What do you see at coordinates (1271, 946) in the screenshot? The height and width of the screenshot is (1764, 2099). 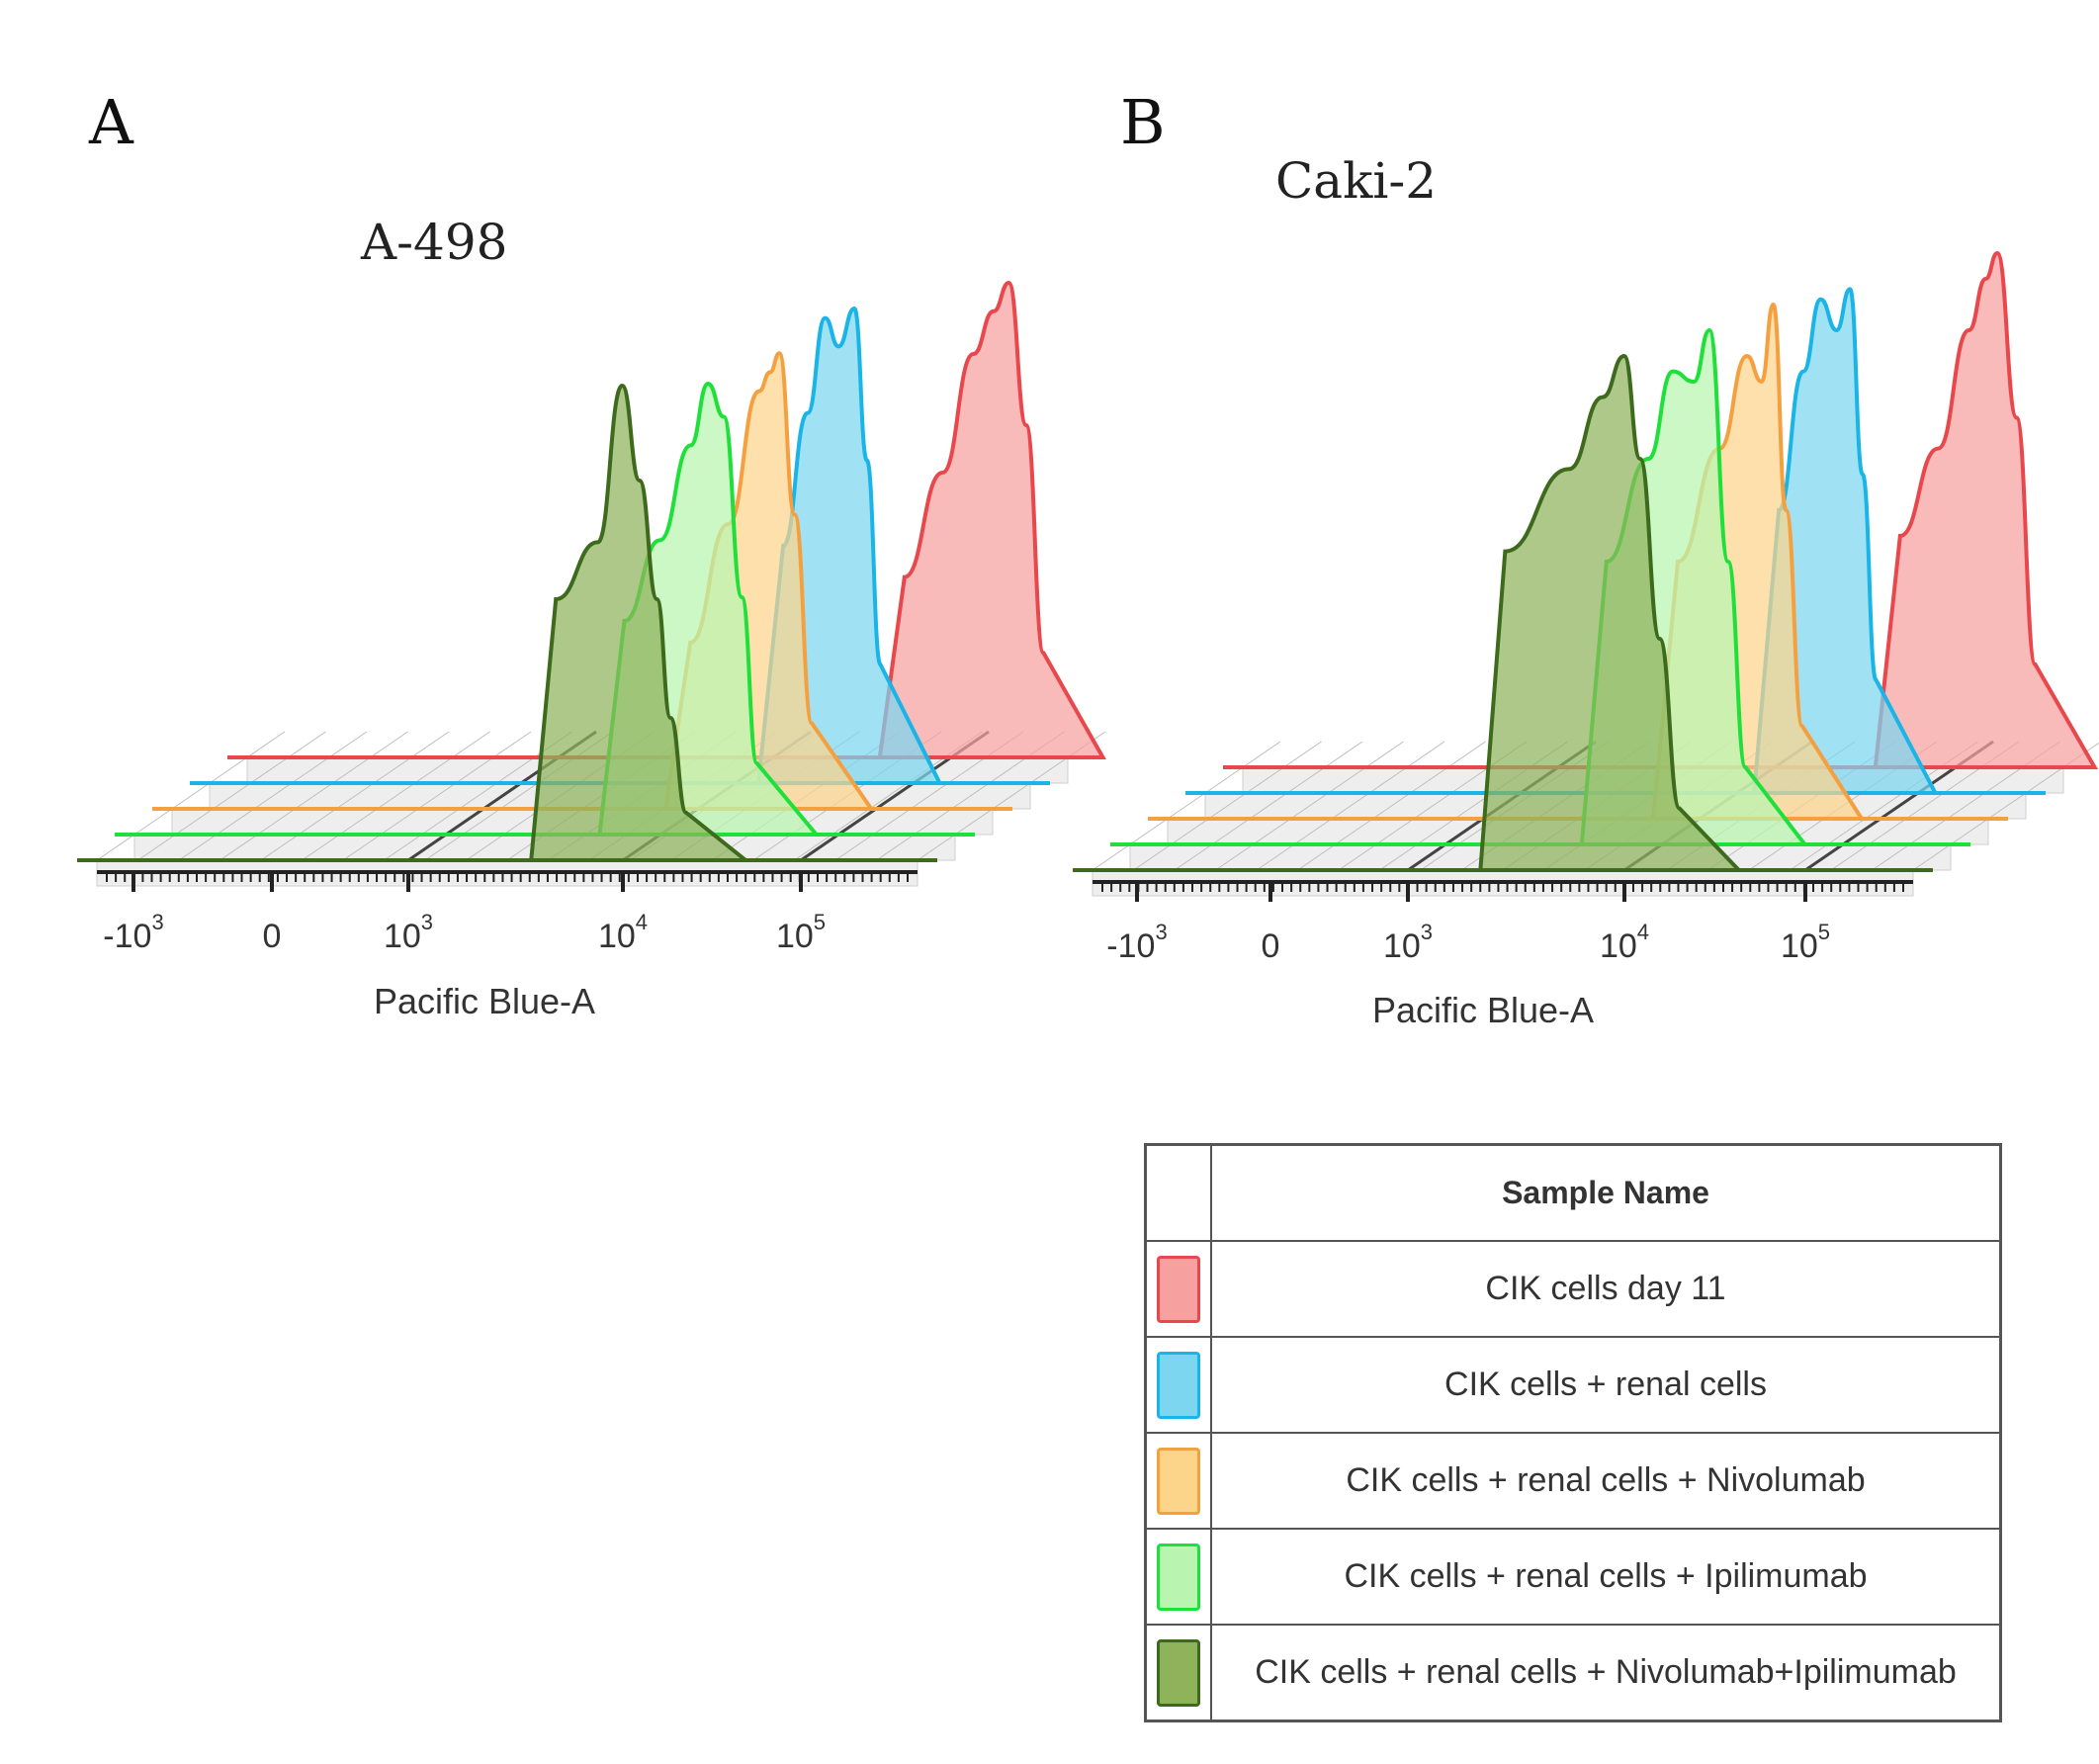 I see `x-tick-label: 0` at bounding box center [1271, 946].